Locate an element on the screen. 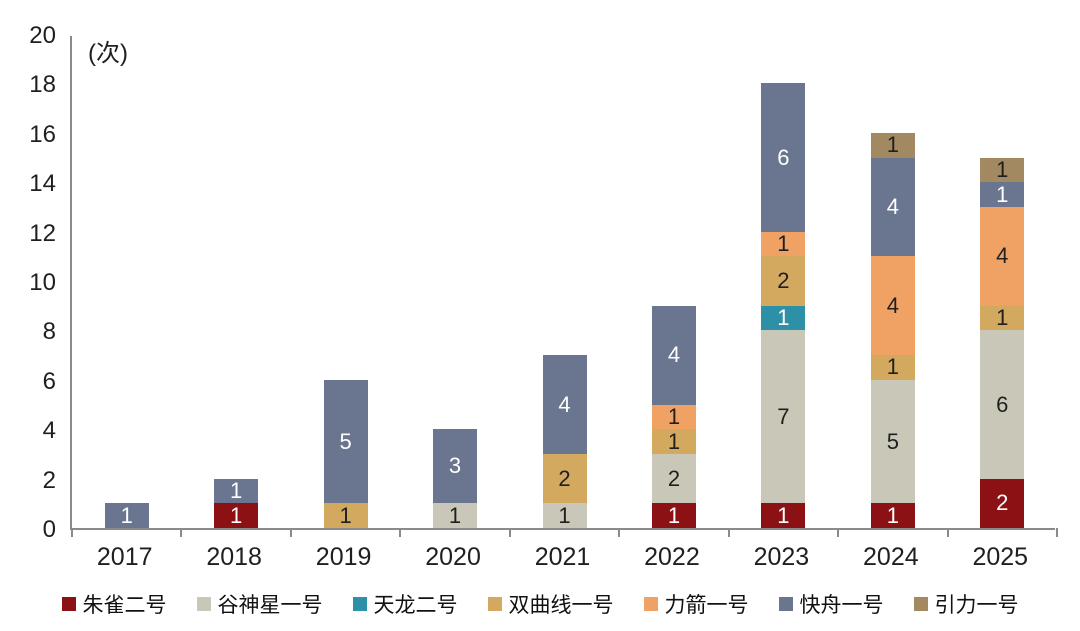  y-axis-unit-label: (次) is located at coordinates (108, 53).